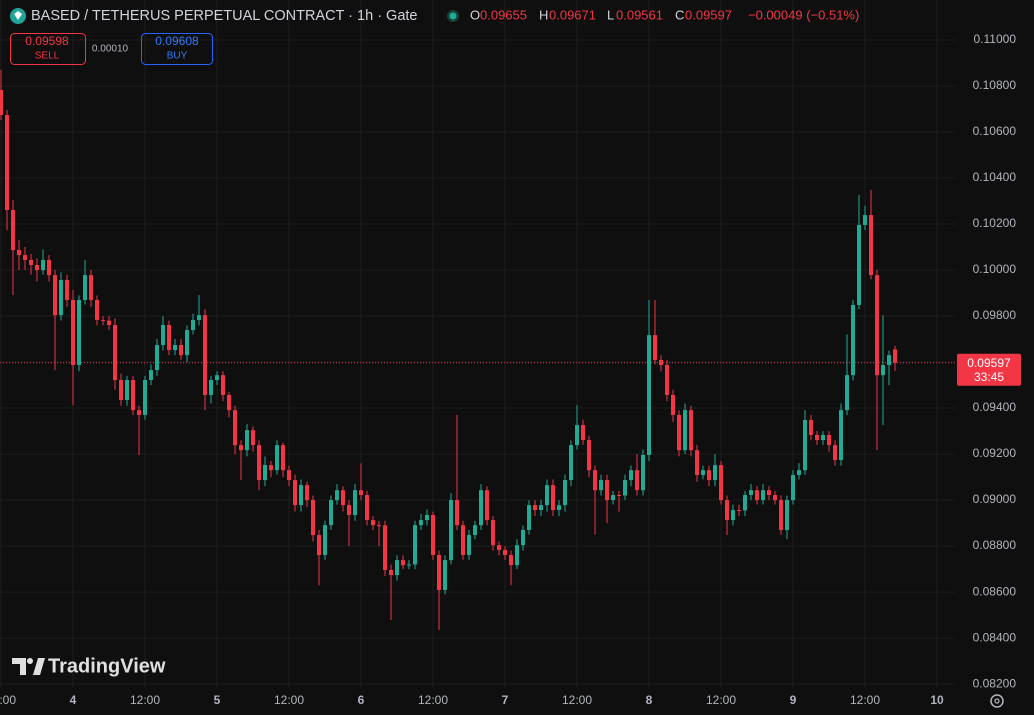 The height and width of the screenshot is (715, 1034). What do you see at coordinates (475, 14) in the screenshot?
I see `ohlc-label: O` at bounding box center [475, 14].